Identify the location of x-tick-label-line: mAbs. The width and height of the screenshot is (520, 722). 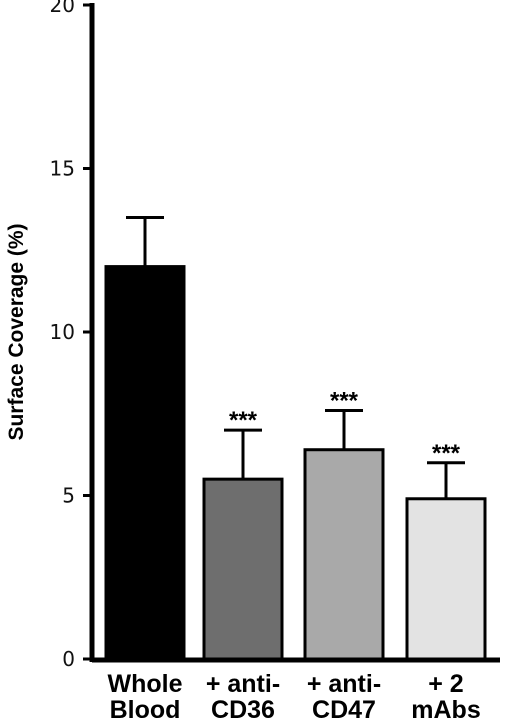
(445, 709).